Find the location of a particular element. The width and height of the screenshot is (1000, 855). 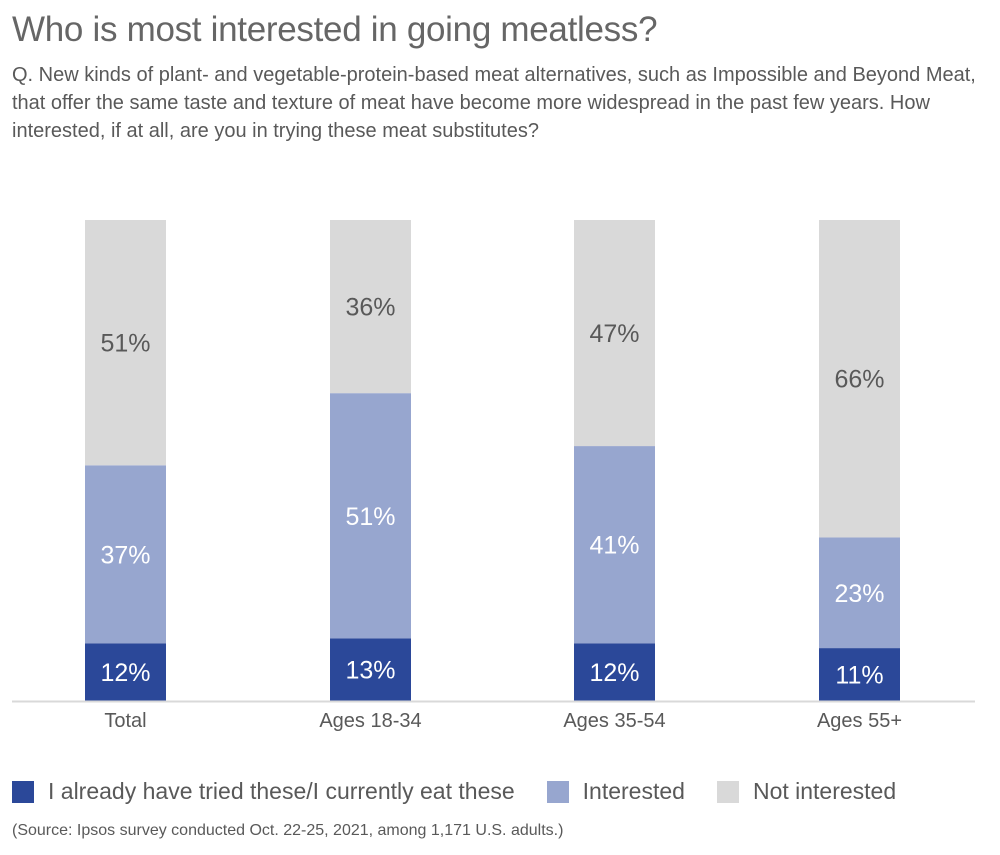

x-tick-label: Ages 35-54 is located at coordinates (614, 721).